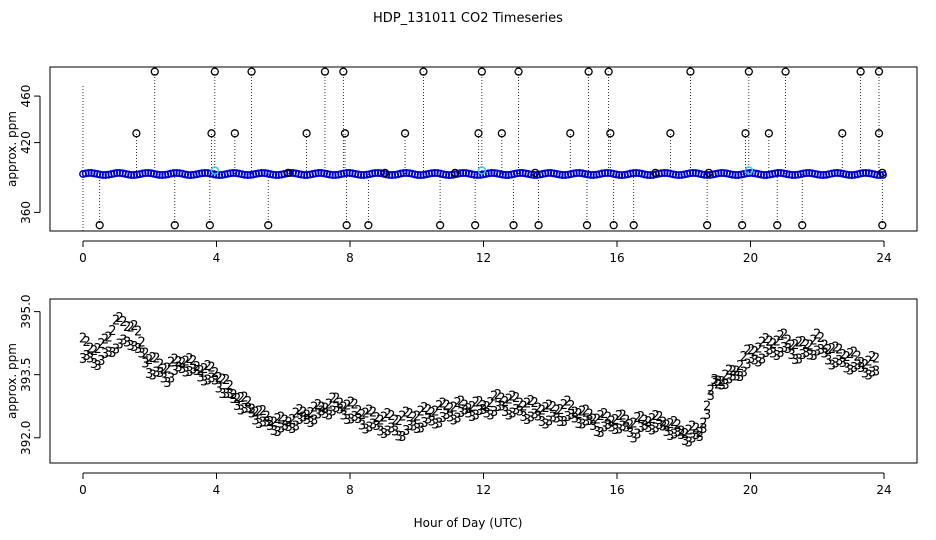  I want to click on x-tick-label: 12, so click(483, 258).